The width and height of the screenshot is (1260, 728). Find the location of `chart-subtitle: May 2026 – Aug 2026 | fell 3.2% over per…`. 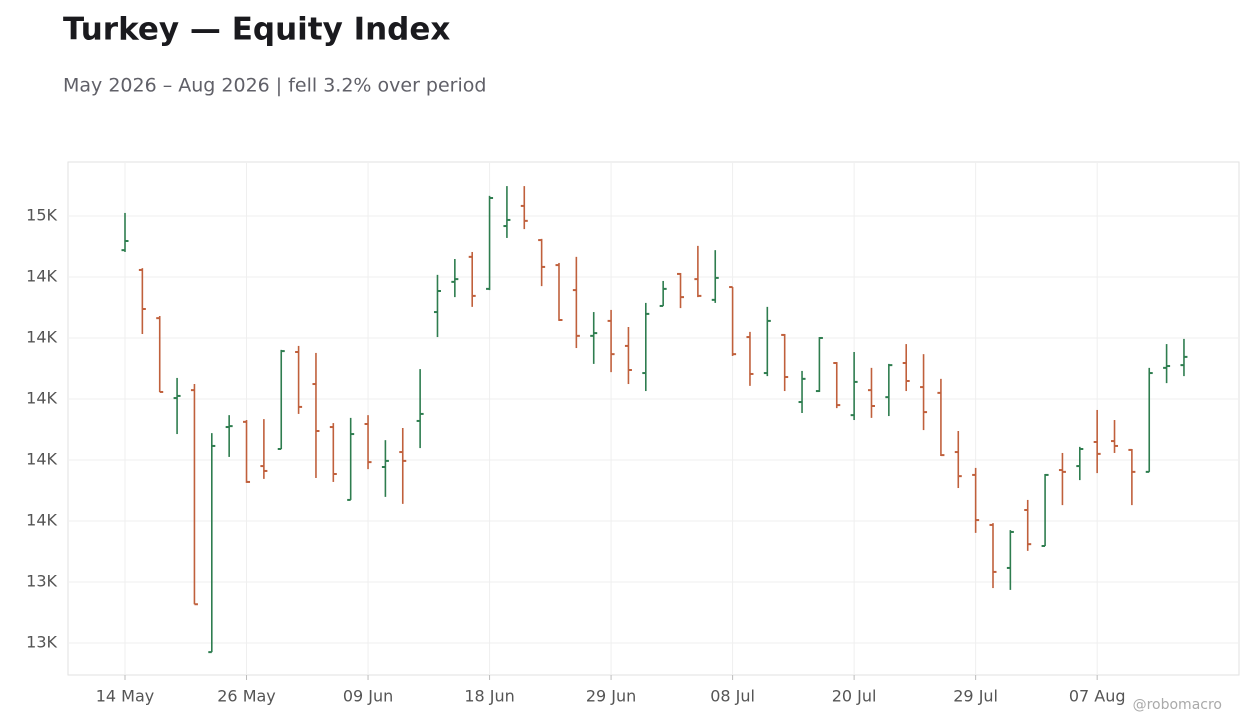

chart-subtitle: May 2026 – Aug 2026 | fell 3.2% over per… is located at coordinates (274, 86).